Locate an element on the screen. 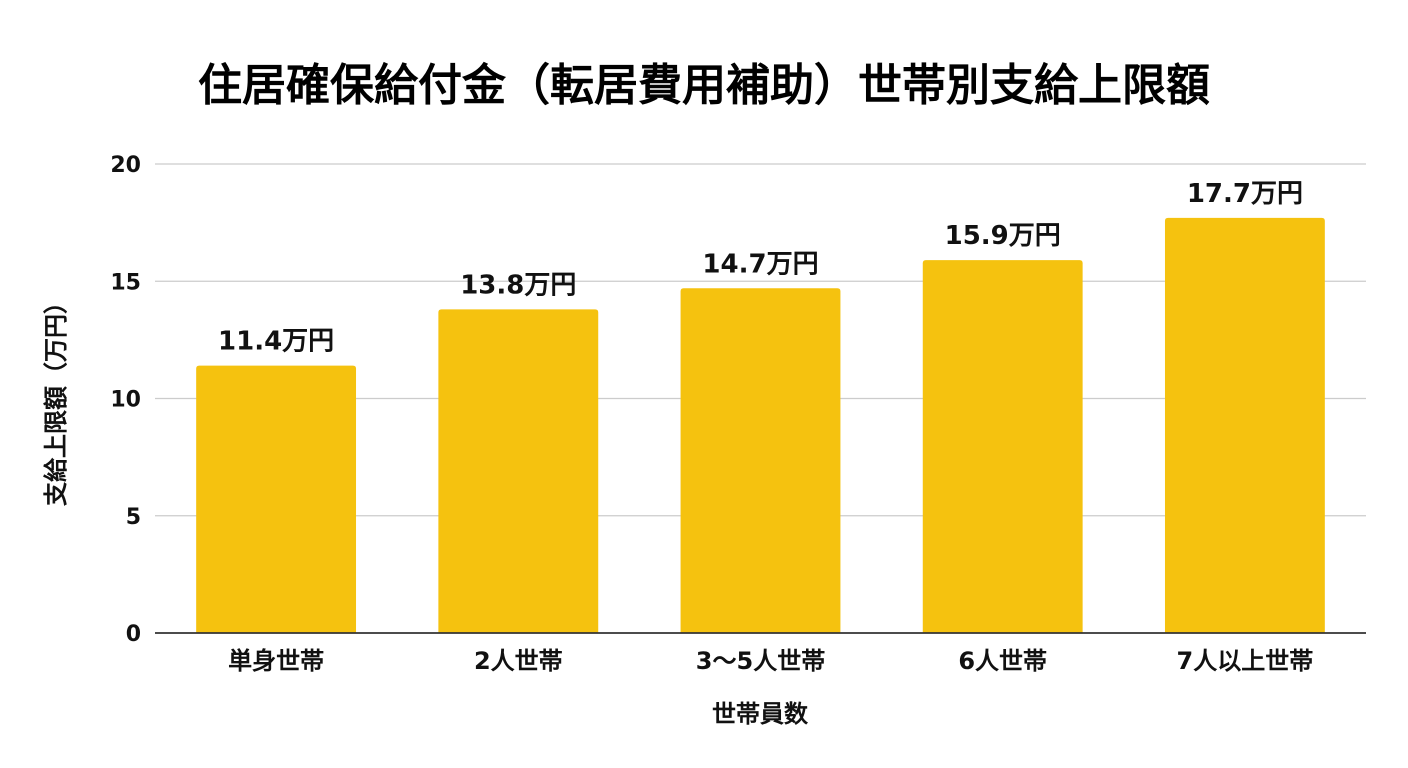 The width and height of the screenshot is (1408, 768). x-tick-label: 6人世帯 is located at coordinates (1002, 661).